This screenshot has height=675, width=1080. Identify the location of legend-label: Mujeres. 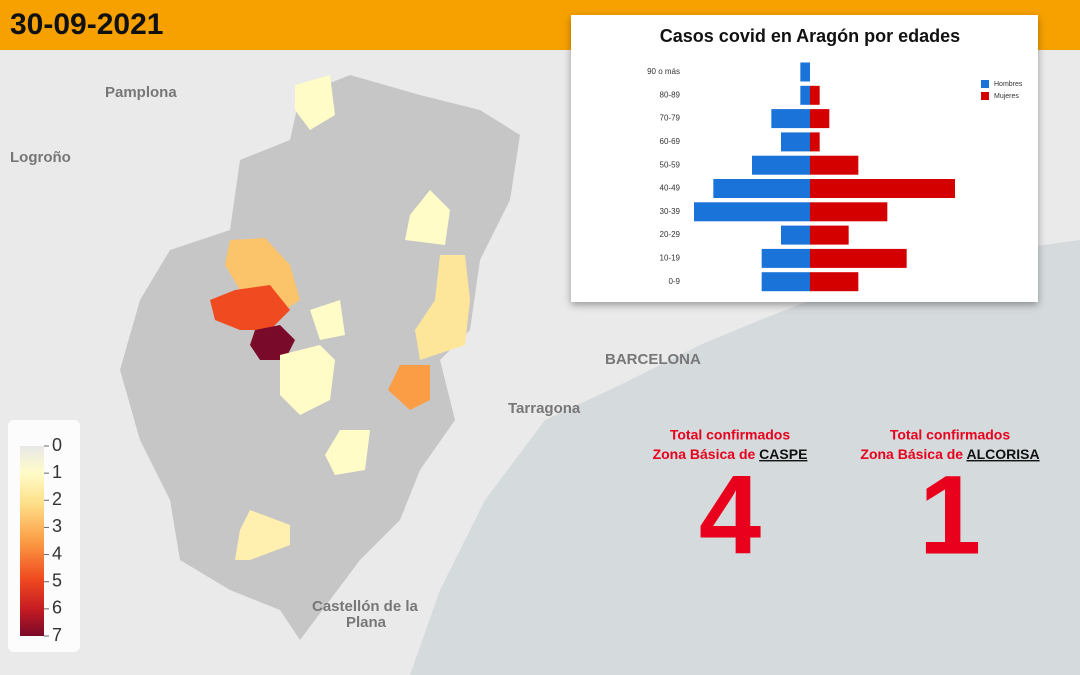
(1006, 96).